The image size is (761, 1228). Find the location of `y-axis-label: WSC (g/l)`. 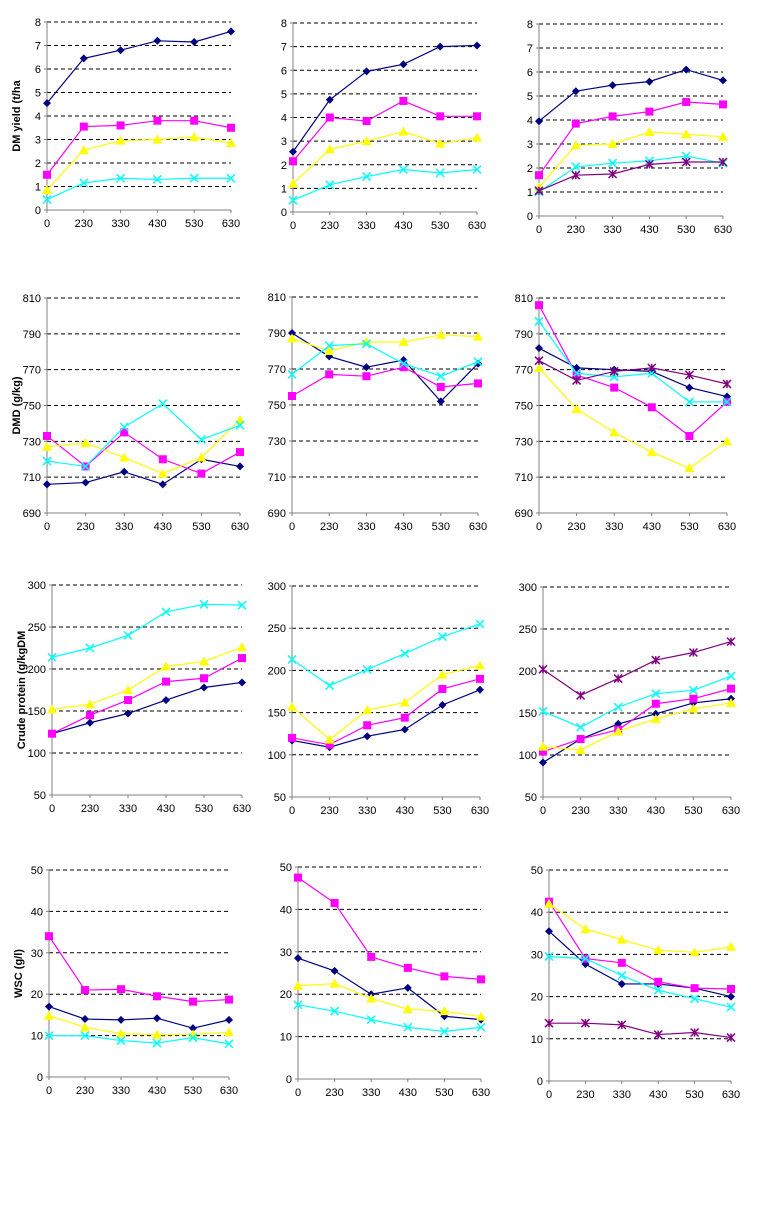

y-axis-label: WSC (g/l) is located at coordinates (19, 973).